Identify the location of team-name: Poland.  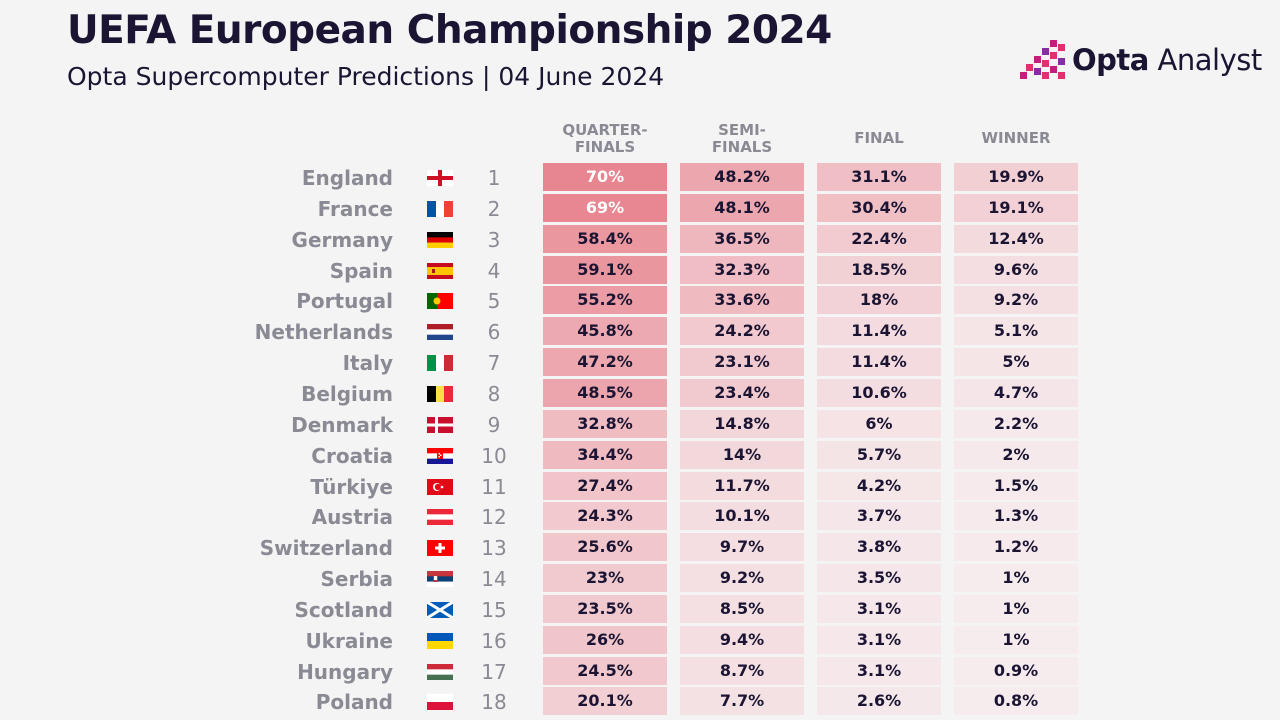
(354, 702).